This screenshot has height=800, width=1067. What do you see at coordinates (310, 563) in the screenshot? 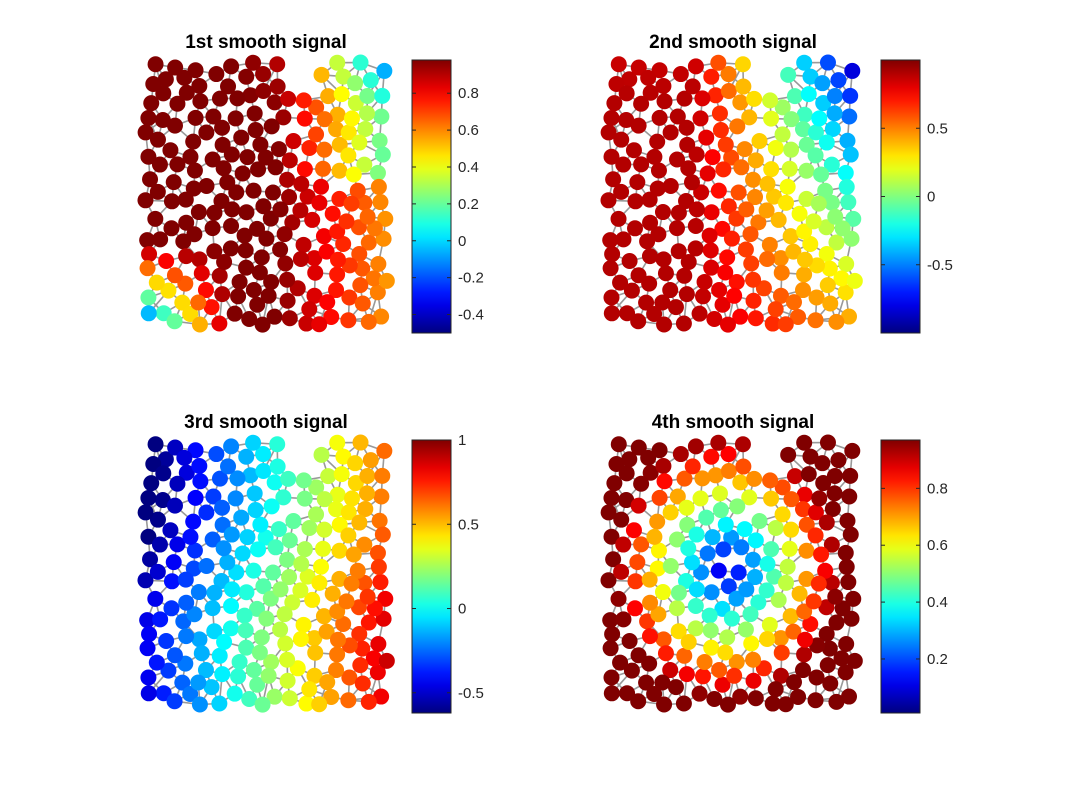
I see `panel-3: 3rd smooth signal 1 0.5 0 -0.5` at bounding box center [310, 563].